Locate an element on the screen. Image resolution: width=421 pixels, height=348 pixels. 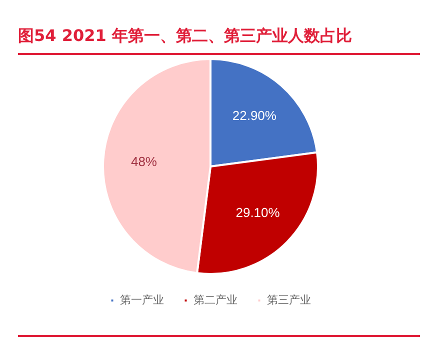
data-label: 22.90% is located at coordinates (254, 115).